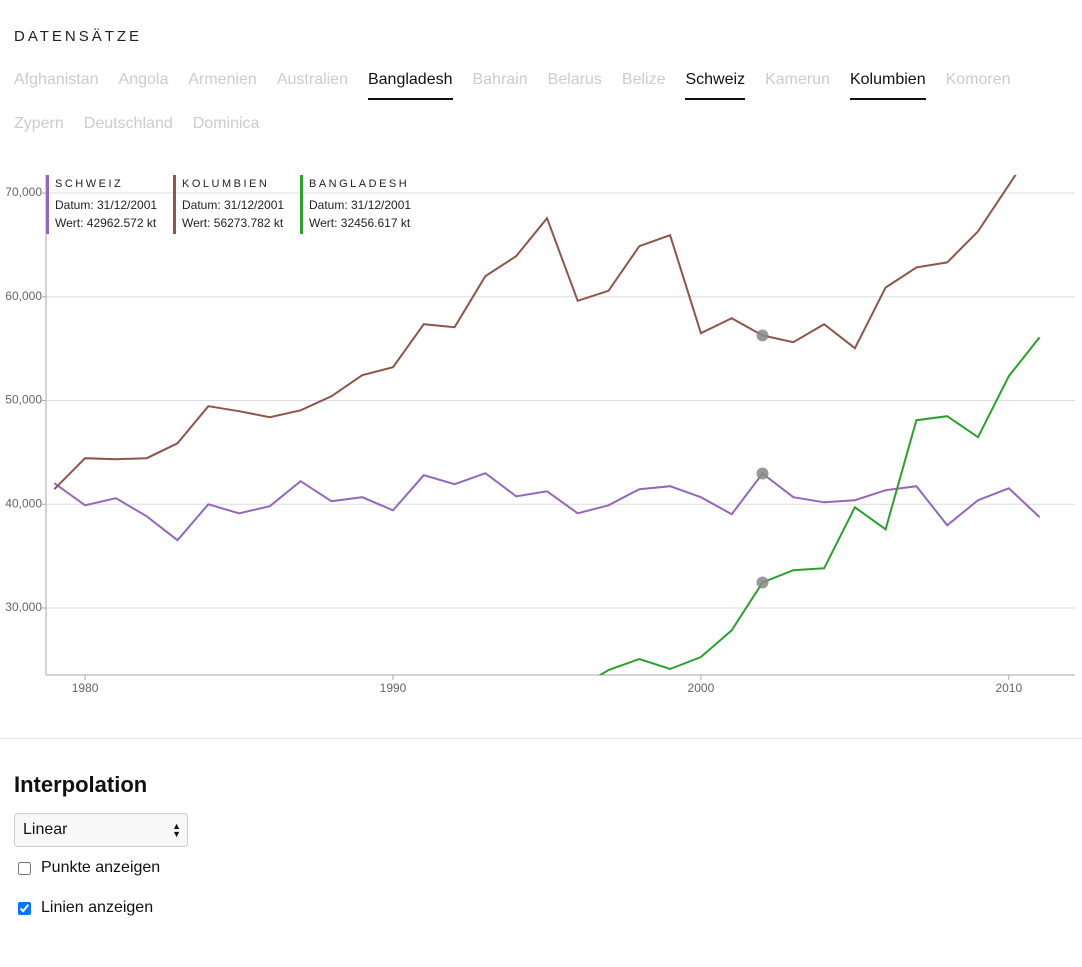 The height and width of the screenshot is (967, 1082). I want to click on y-tick-label: 40,000, so click(23, 503).